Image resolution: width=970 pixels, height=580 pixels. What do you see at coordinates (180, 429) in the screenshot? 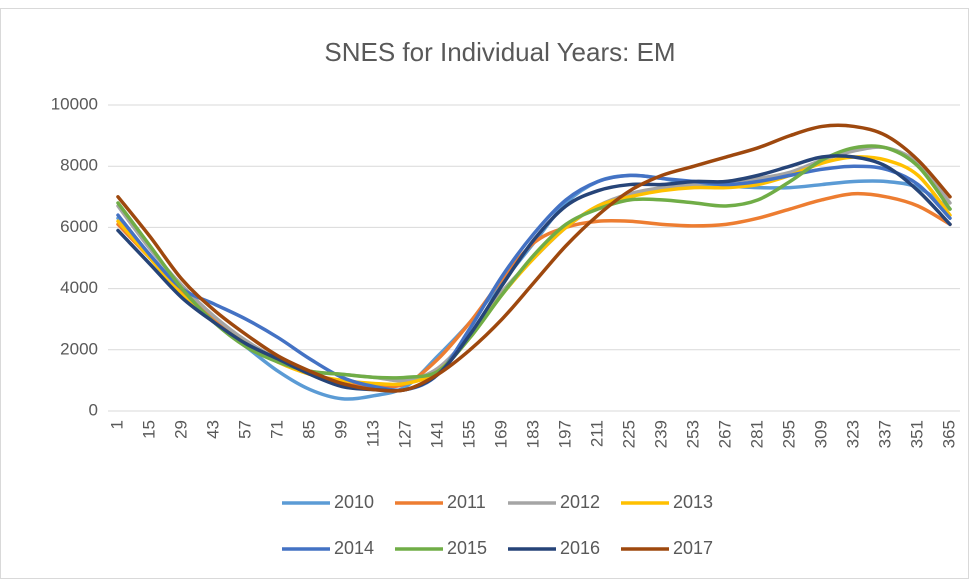
I see `x-tick-label: 29` at bounding box center [180, 429].